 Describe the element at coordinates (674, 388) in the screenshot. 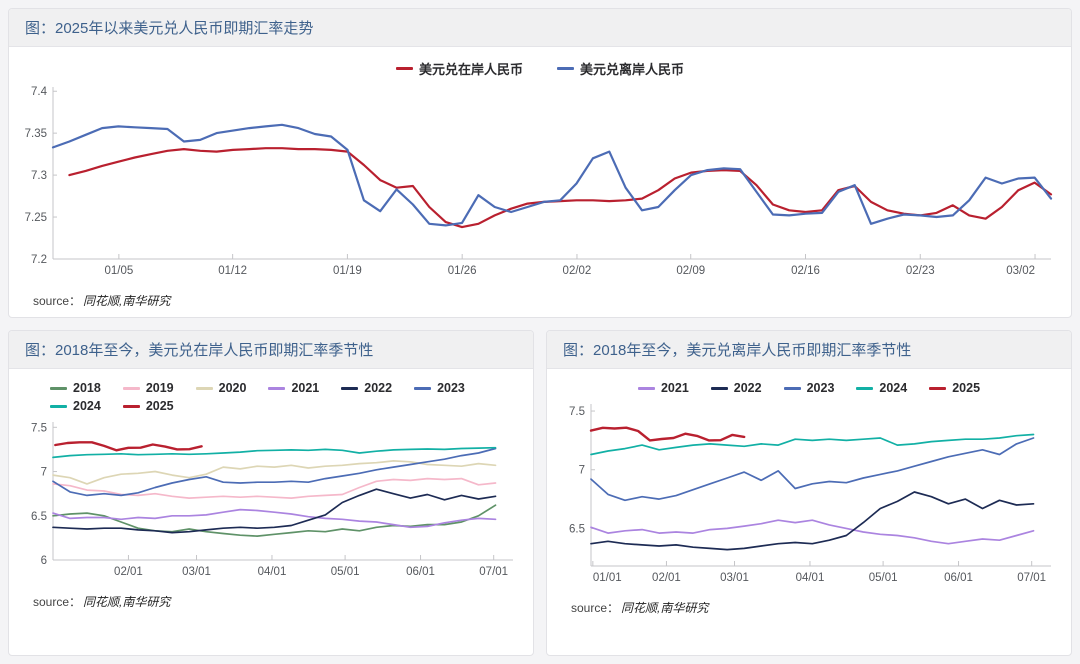

I see `legend-label: 2021` at that location.